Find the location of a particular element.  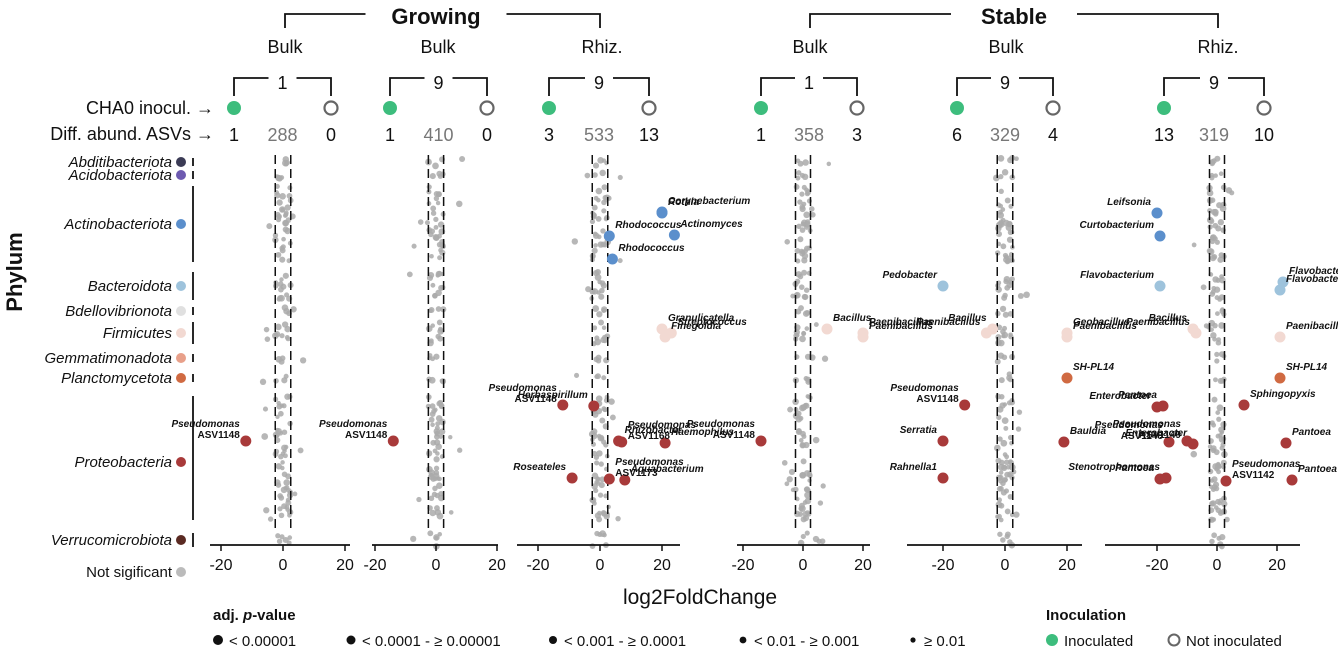

asv-annotation: Rhizobacter is located at coordinates (654, 430).